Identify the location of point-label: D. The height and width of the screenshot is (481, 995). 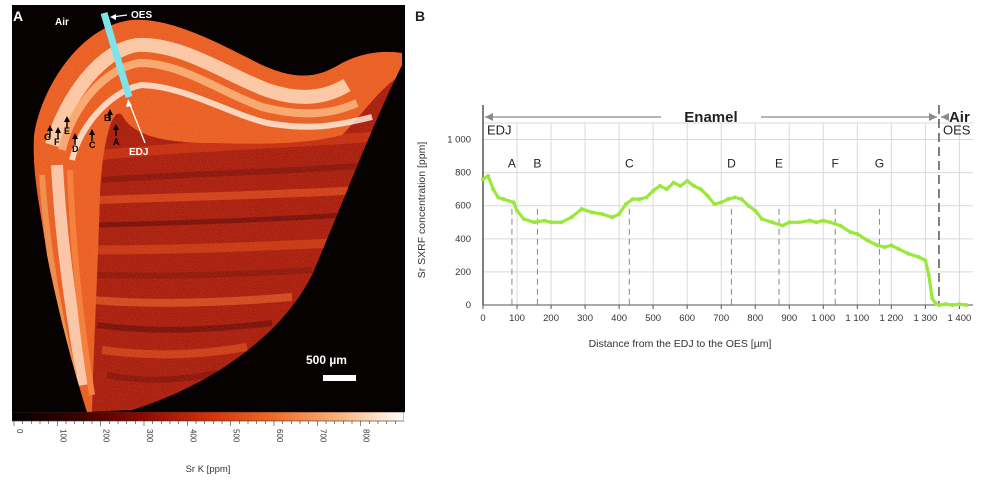
(75, 149).